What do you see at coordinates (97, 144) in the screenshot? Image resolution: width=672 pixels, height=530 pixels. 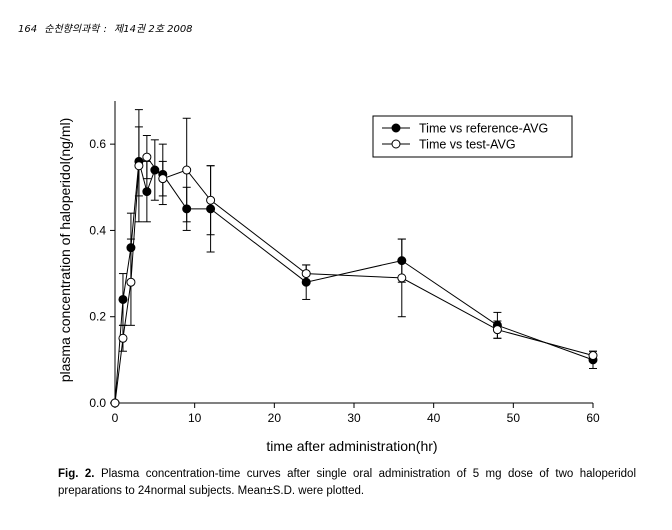 I see `y-tick-label: 0.6` at bounding box center [97, 144].